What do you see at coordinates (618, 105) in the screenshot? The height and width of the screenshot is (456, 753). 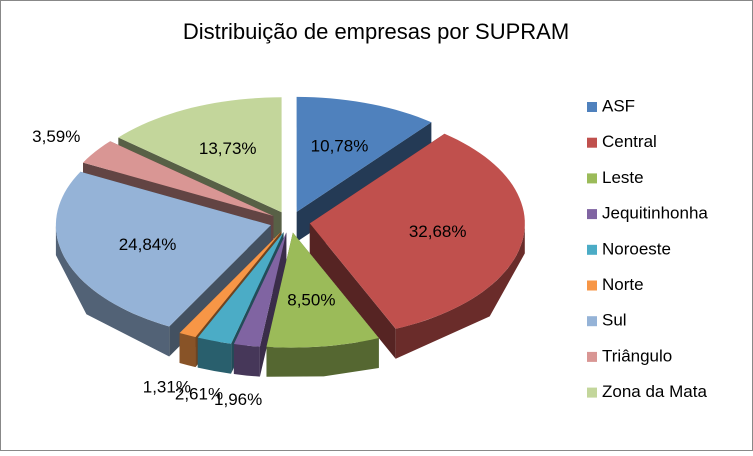 I see `legend-label: ASF` at bounding box center [618, 105].